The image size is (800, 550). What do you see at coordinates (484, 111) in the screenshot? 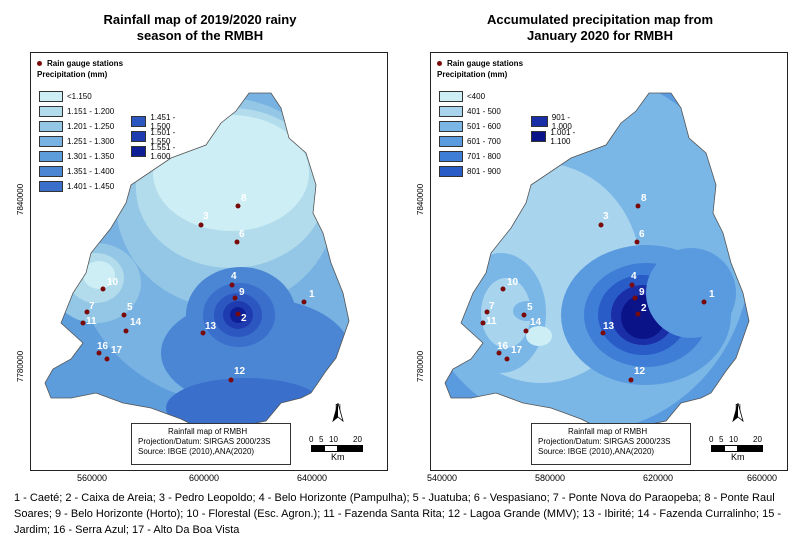
I see `legend-label: 401 - 500` at bounding box center [484, 111].